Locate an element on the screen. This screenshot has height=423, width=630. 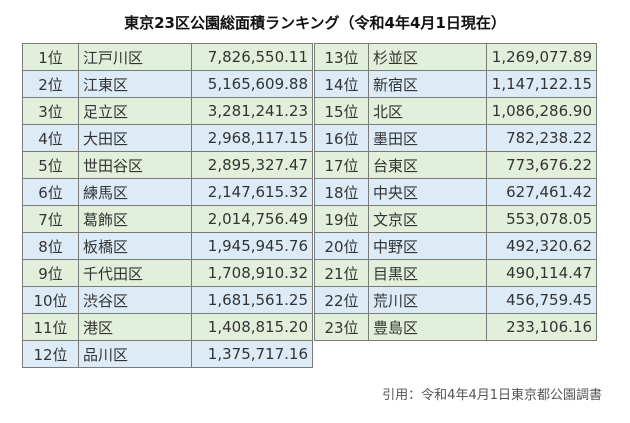
rank-cell: 3位 is located at coordinates (50, 111).